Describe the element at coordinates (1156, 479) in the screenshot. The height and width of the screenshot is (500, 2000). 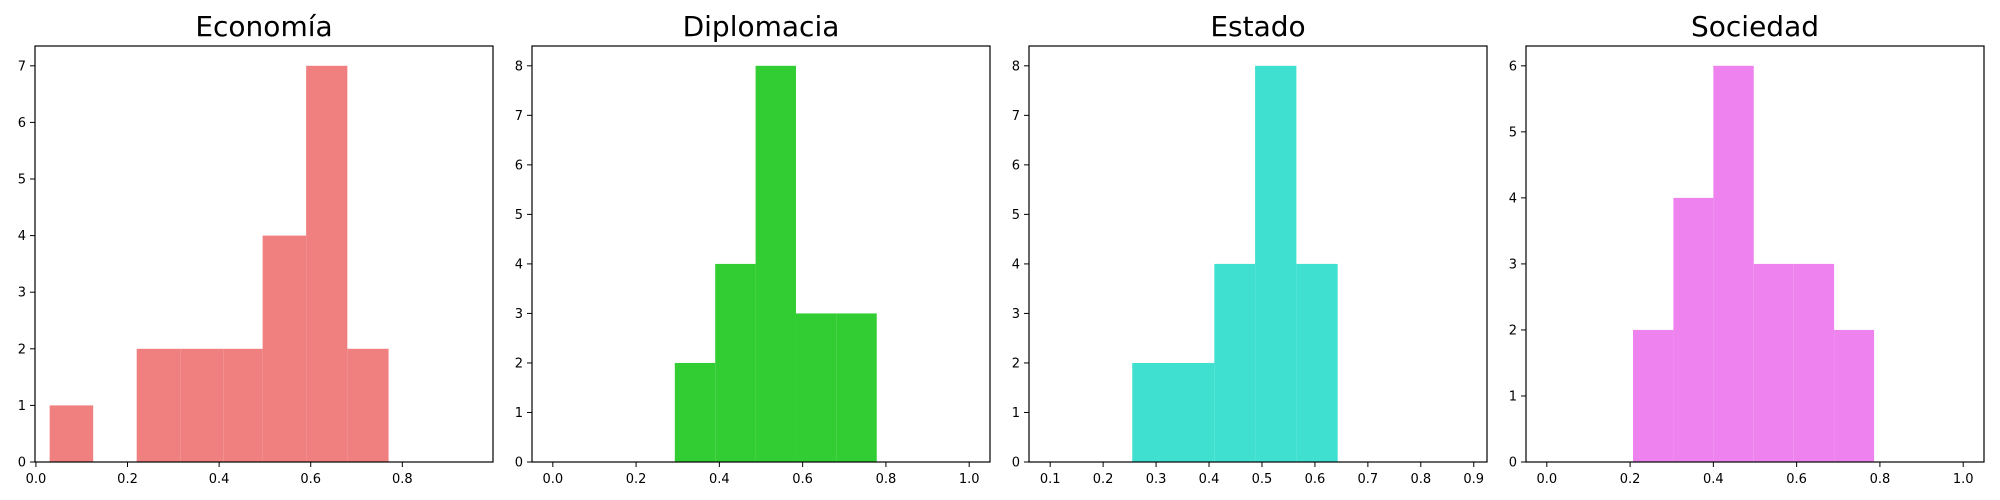
I see `x-tick-label: 0.3` at that location.